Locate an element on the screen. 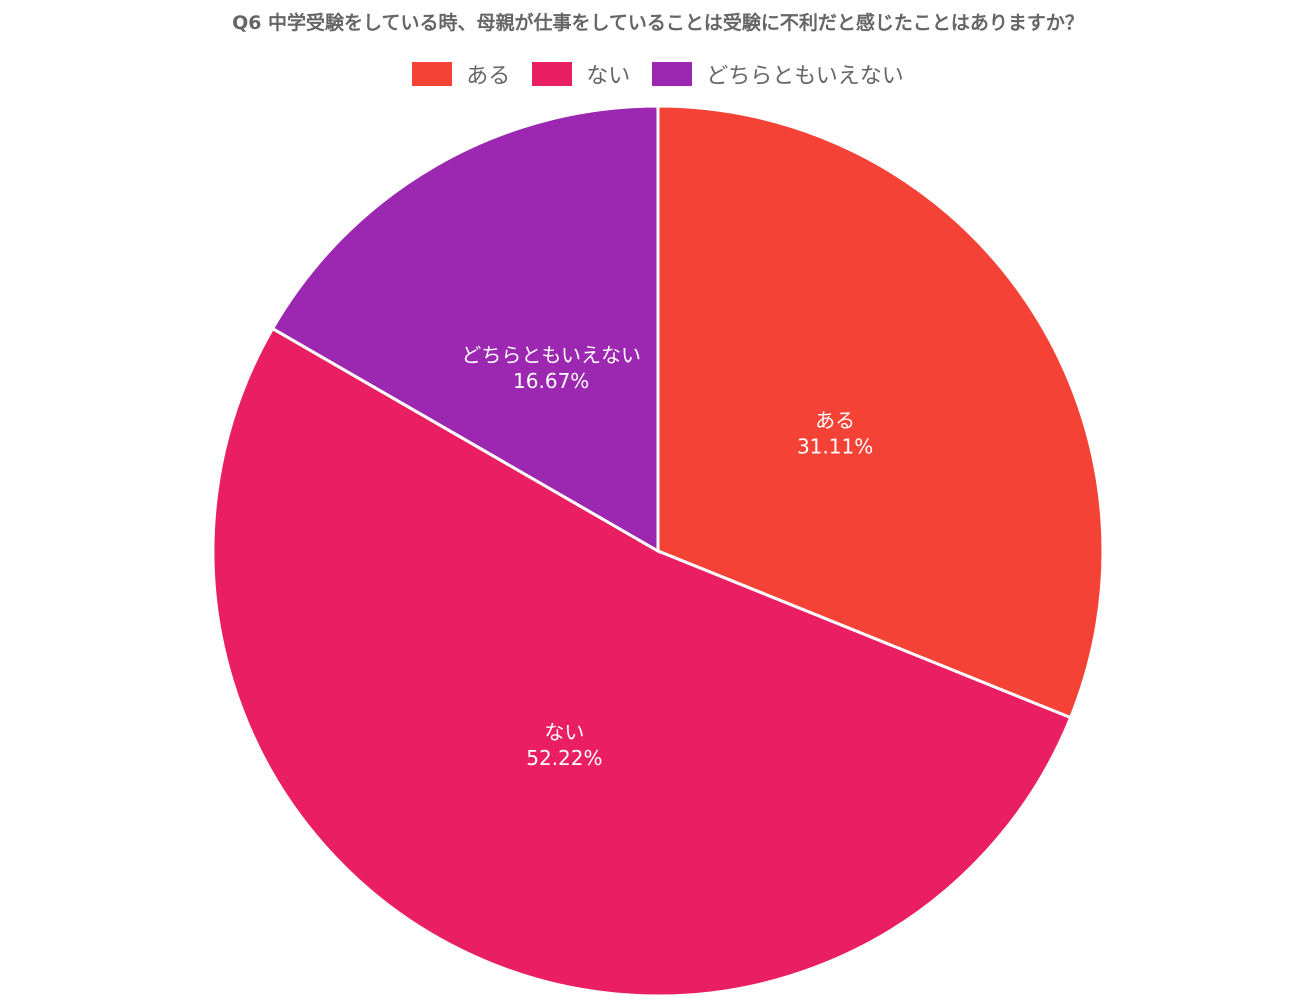  legend-label-nai: ない is located at coordinates (608, 76).